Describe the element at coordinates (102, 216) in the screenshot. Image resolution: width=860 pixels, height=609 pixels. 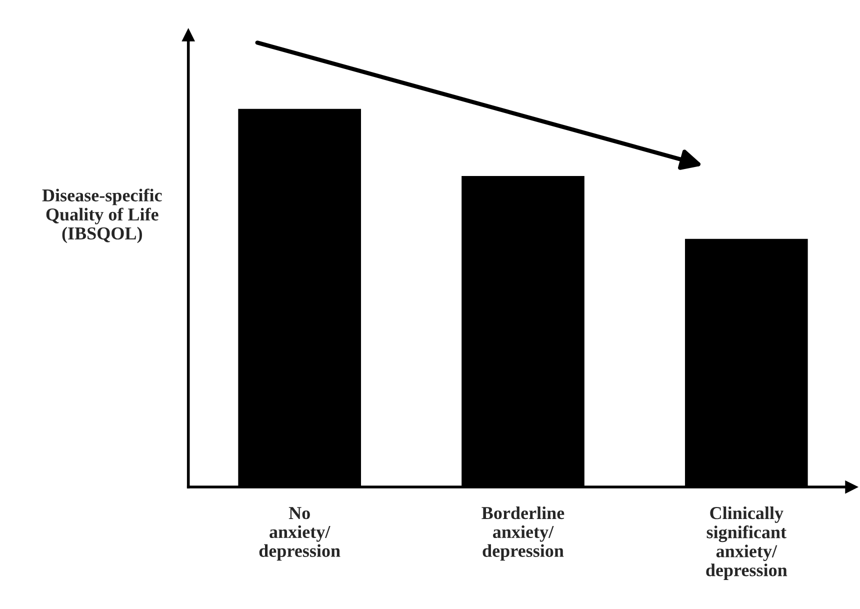
I see `y-axis-title: Disease-specific Quality of Life (IBSQOL)` at that location.